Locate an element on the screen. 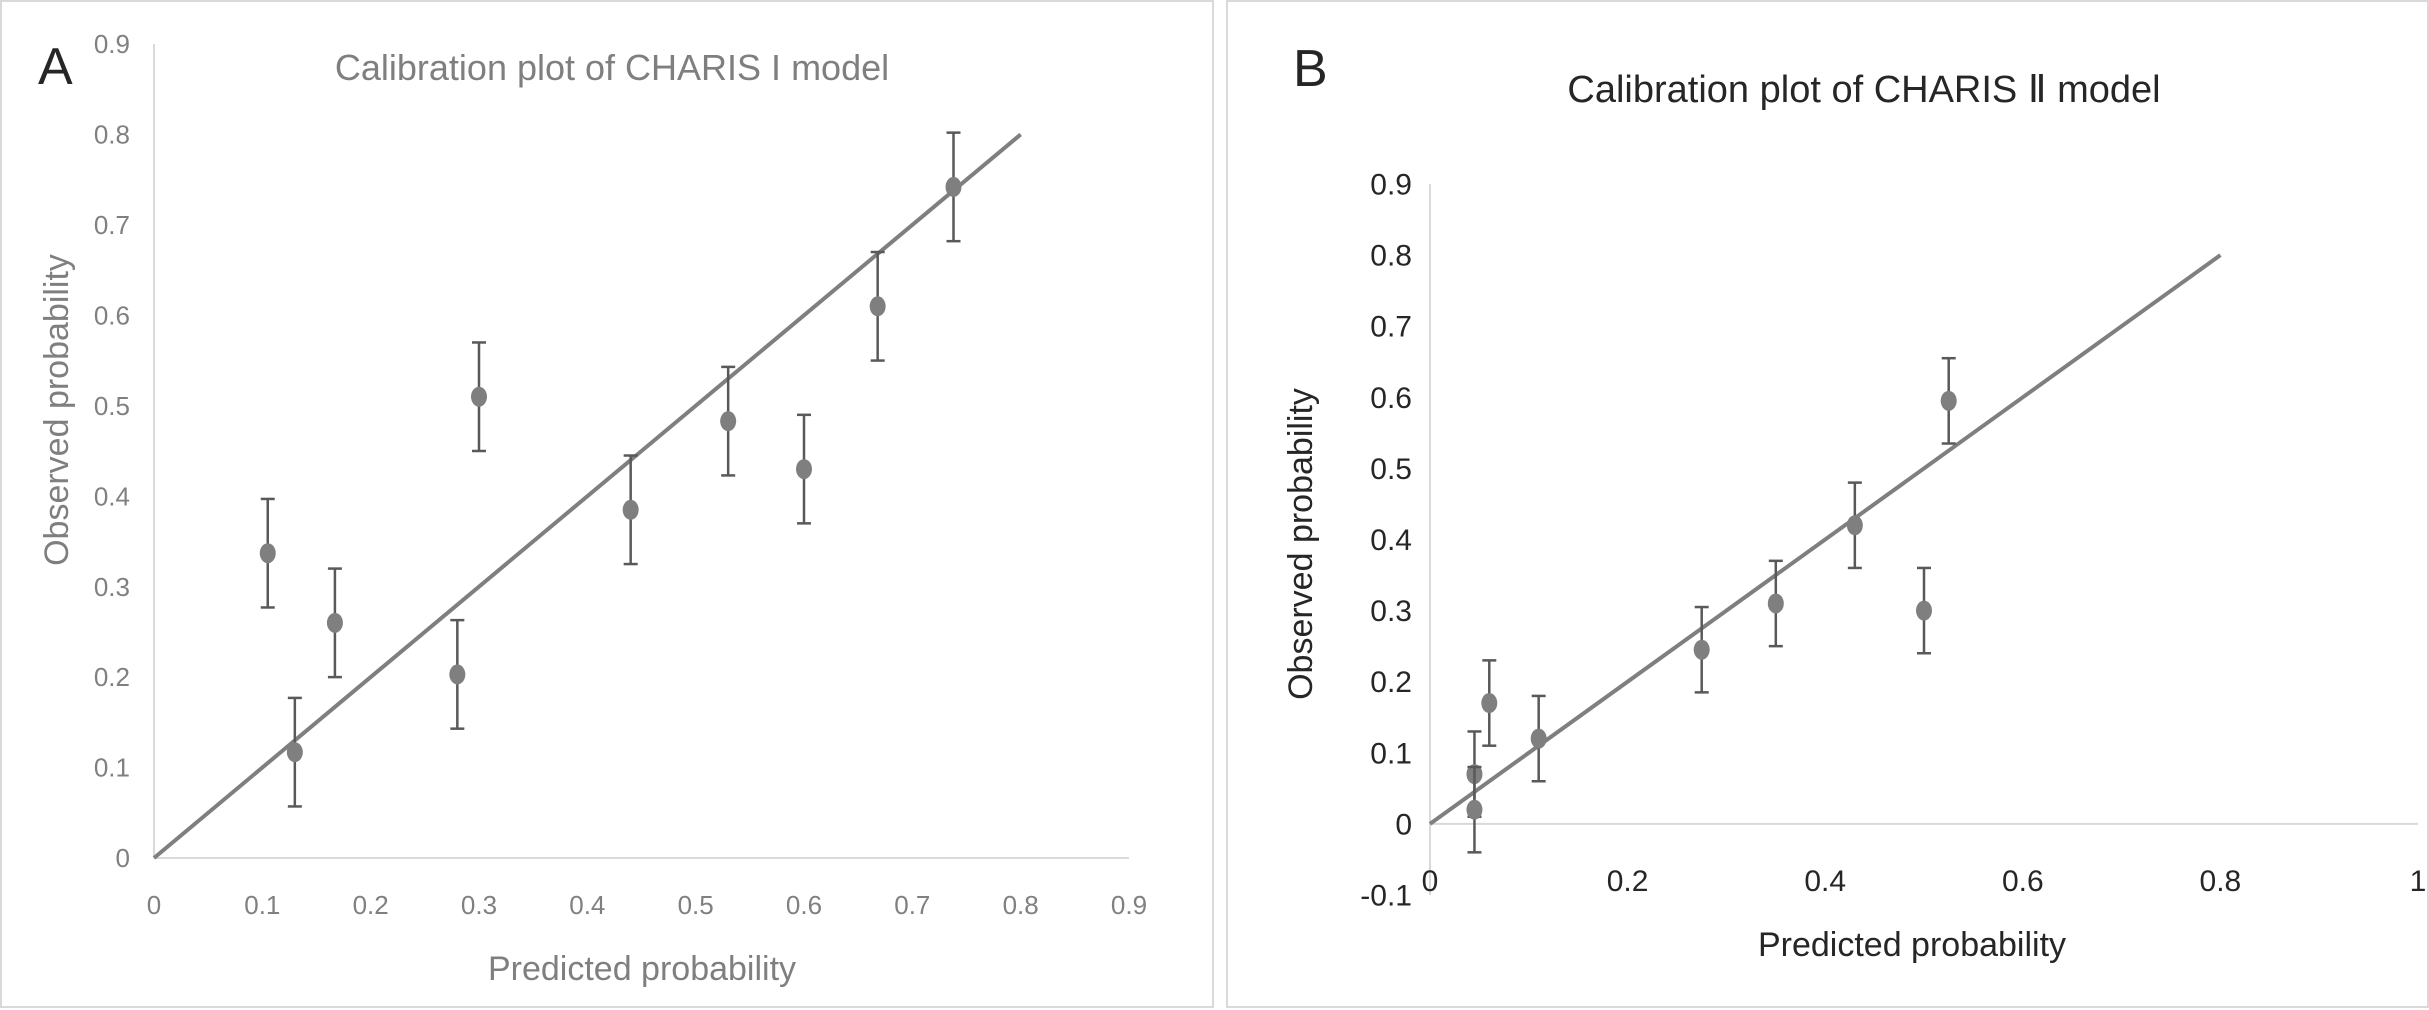 The height and width of the screenshot is (1010, 2429). x-tick-label: 0.7 is located at coordinates (912, 905).